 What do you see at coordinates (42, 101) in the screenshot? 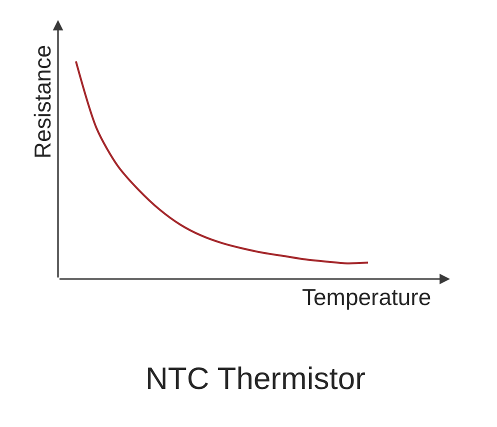
I see `y-axis-title: Resistance` at bounding box center [42, 101].